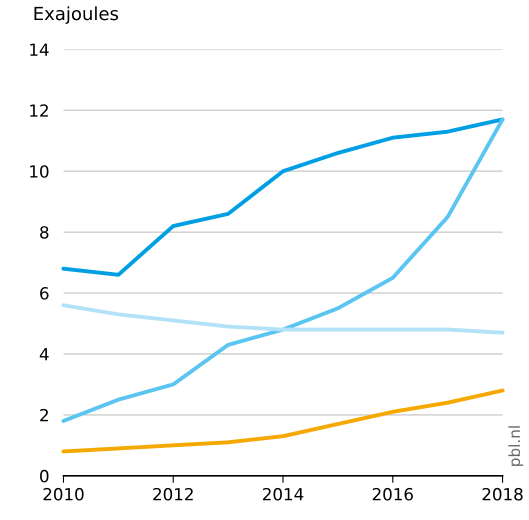 The height and width of the screenshot is (520, 529). Describe the element at coordinates (283, 494) in the screenshot. I see `x-tick-label: 2014` at that location.